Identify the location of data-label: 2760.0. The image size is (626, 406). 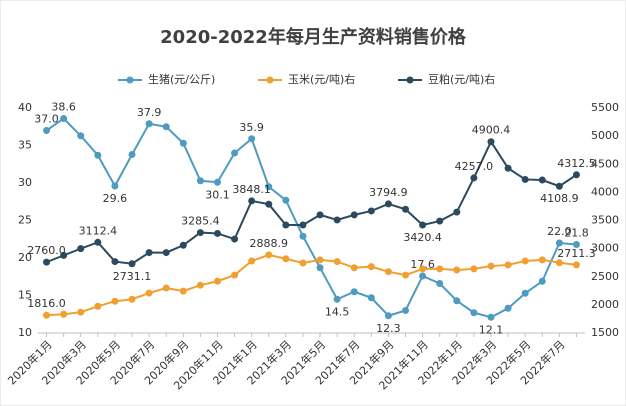
(46, 250).